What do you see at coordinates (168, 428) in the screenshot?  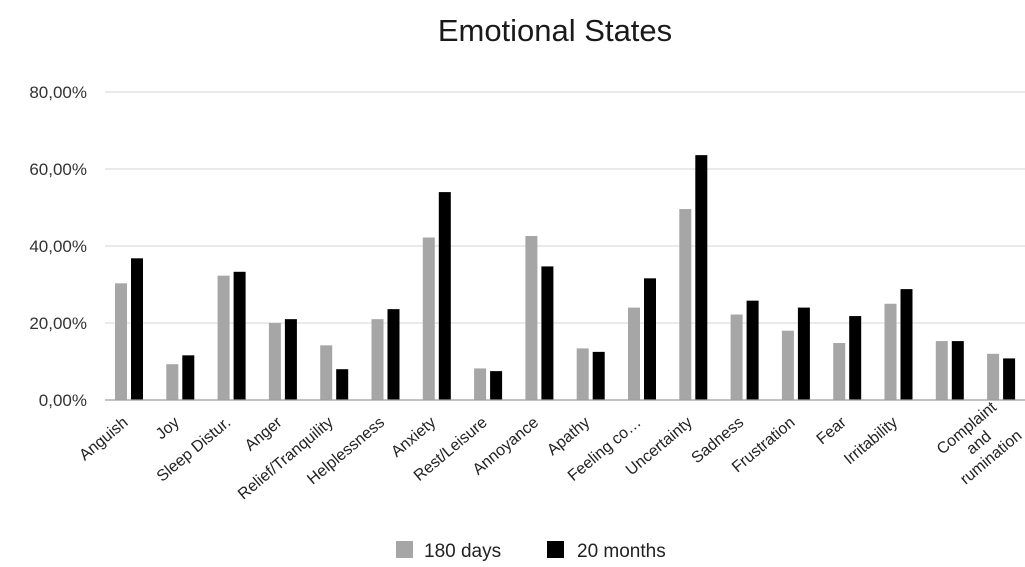 I see `x-tick-label-joy: Joy` at bounding box center [168, 428].